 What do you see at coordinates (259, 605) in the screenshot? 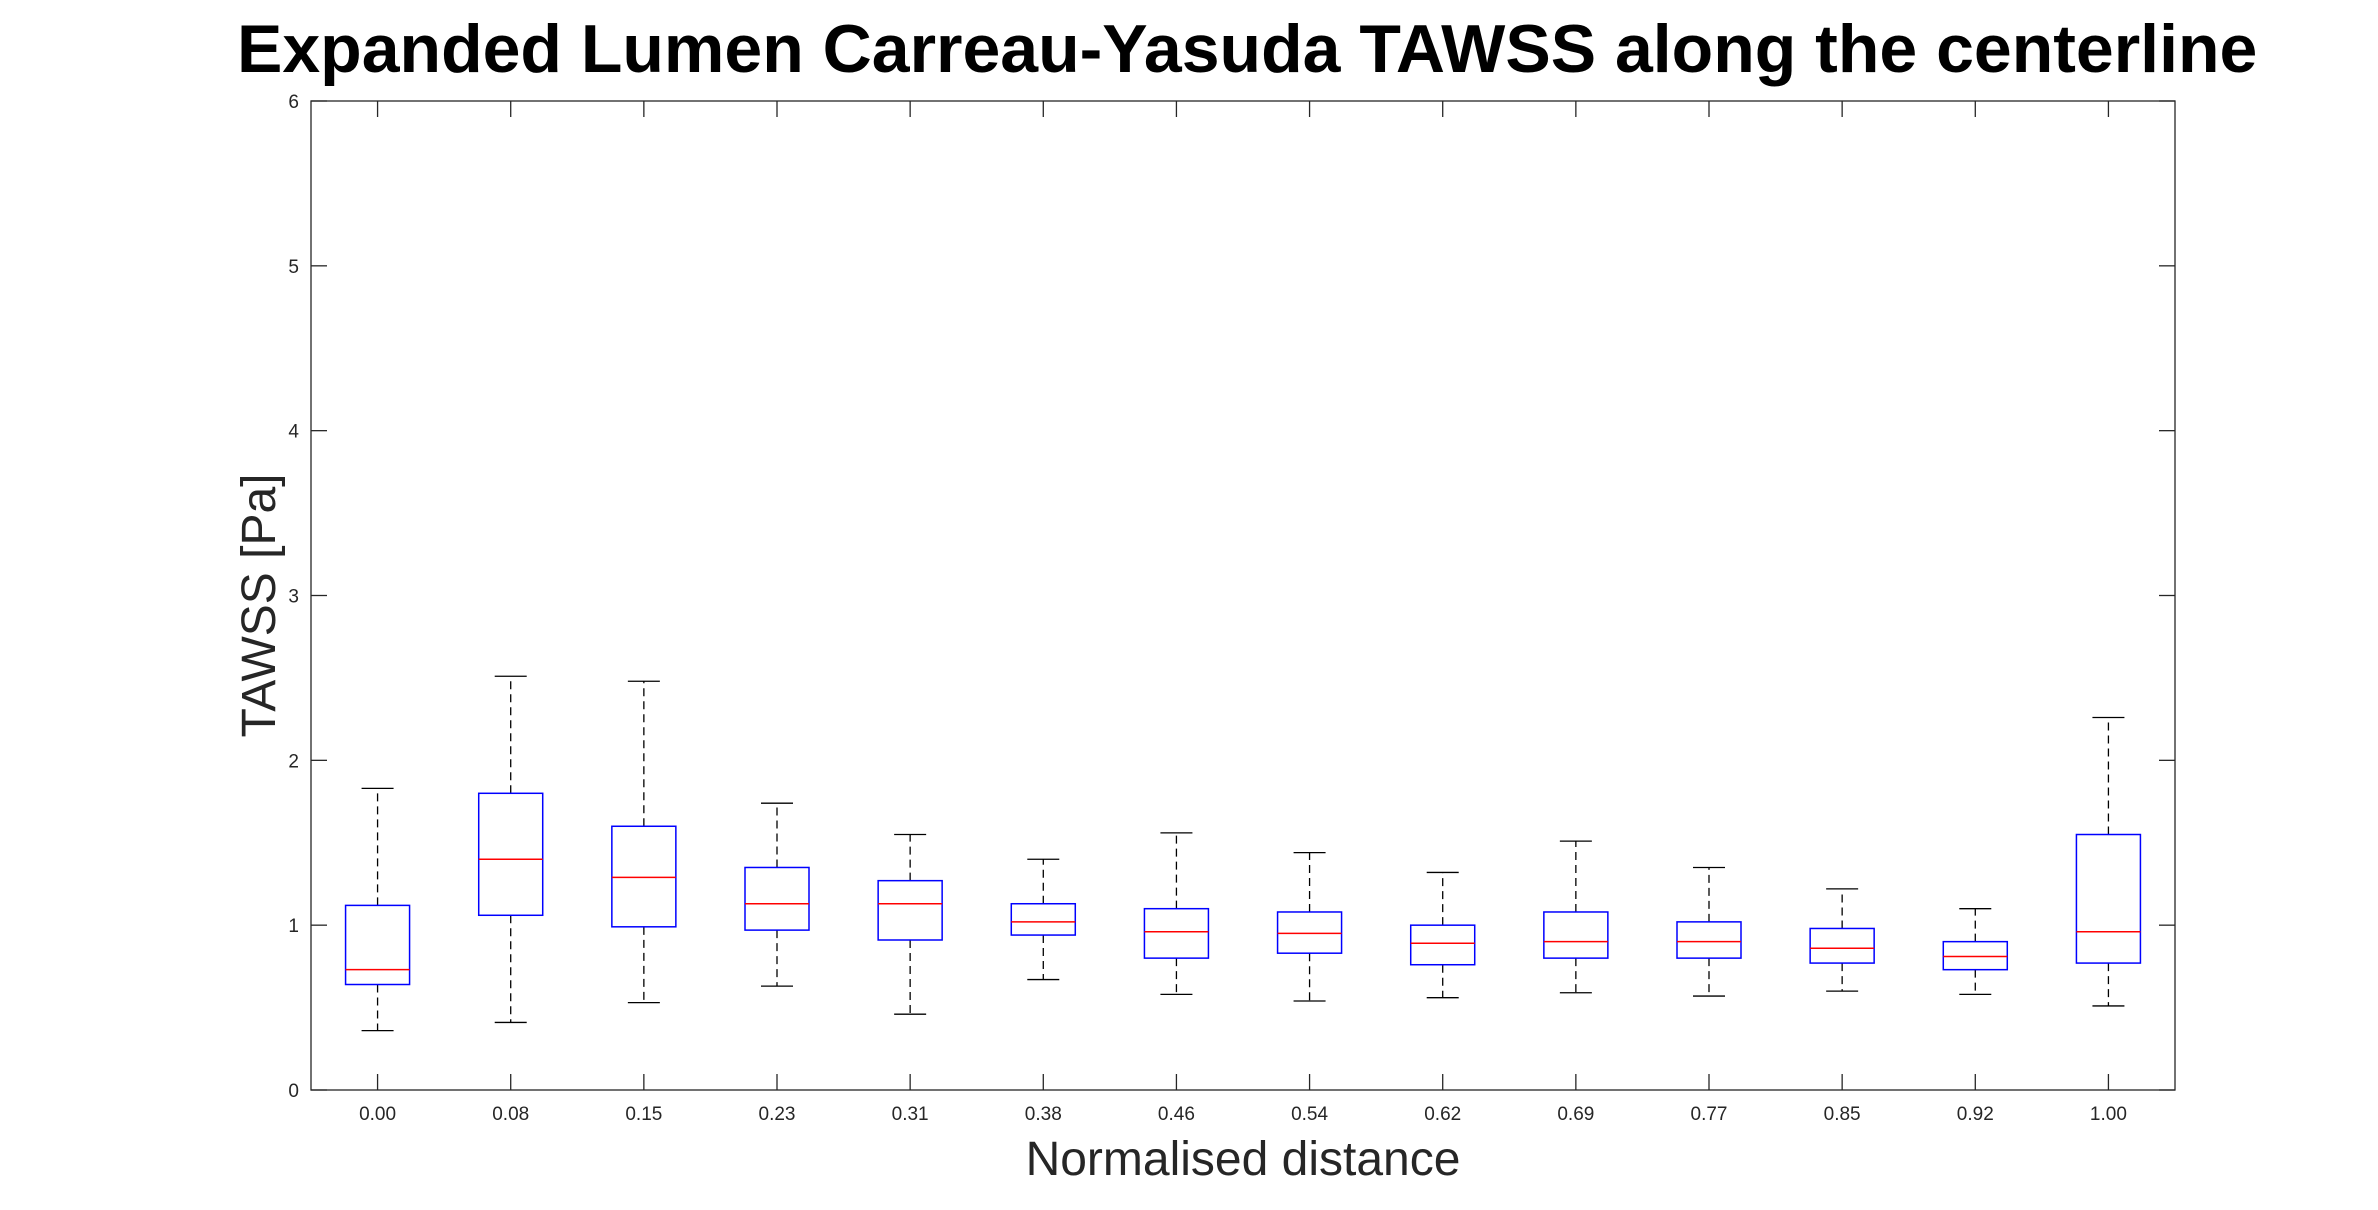
I see `y-axis-label: TAWSS [Pa]` at bounding box center [259, 605].